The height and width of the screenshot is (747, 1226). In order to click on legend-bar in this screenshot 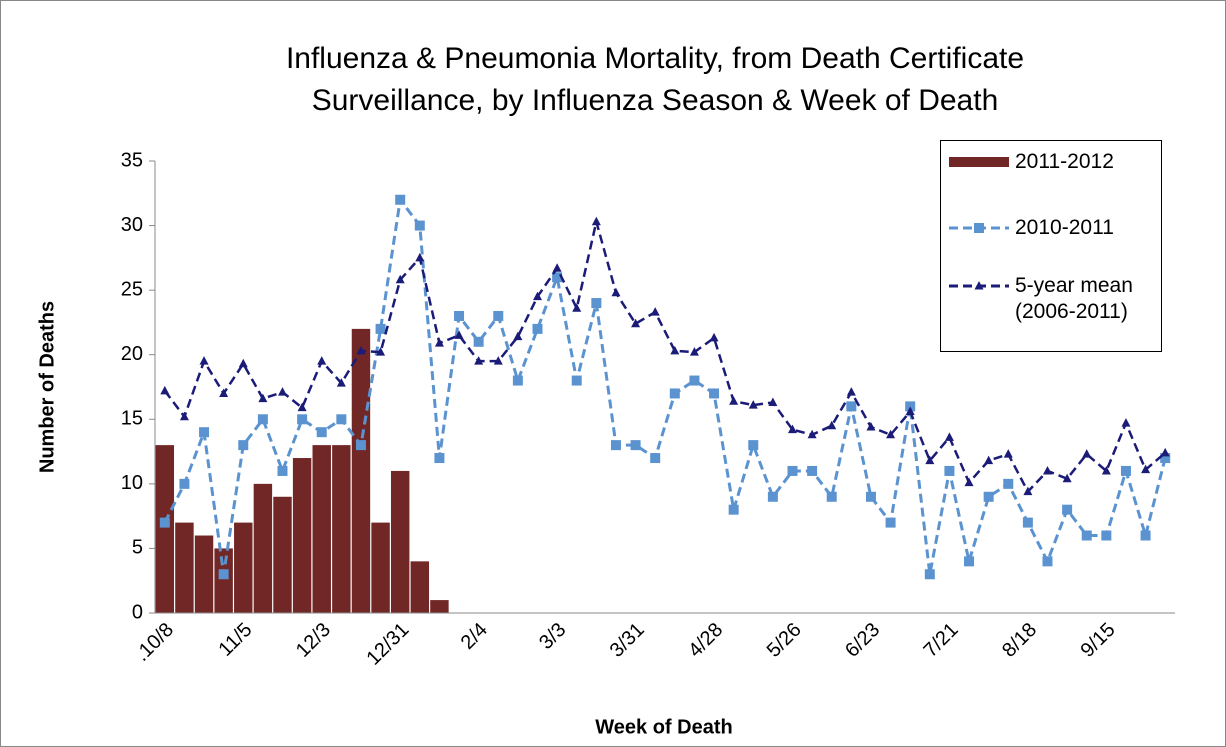, I will do `click(979, 162)`.